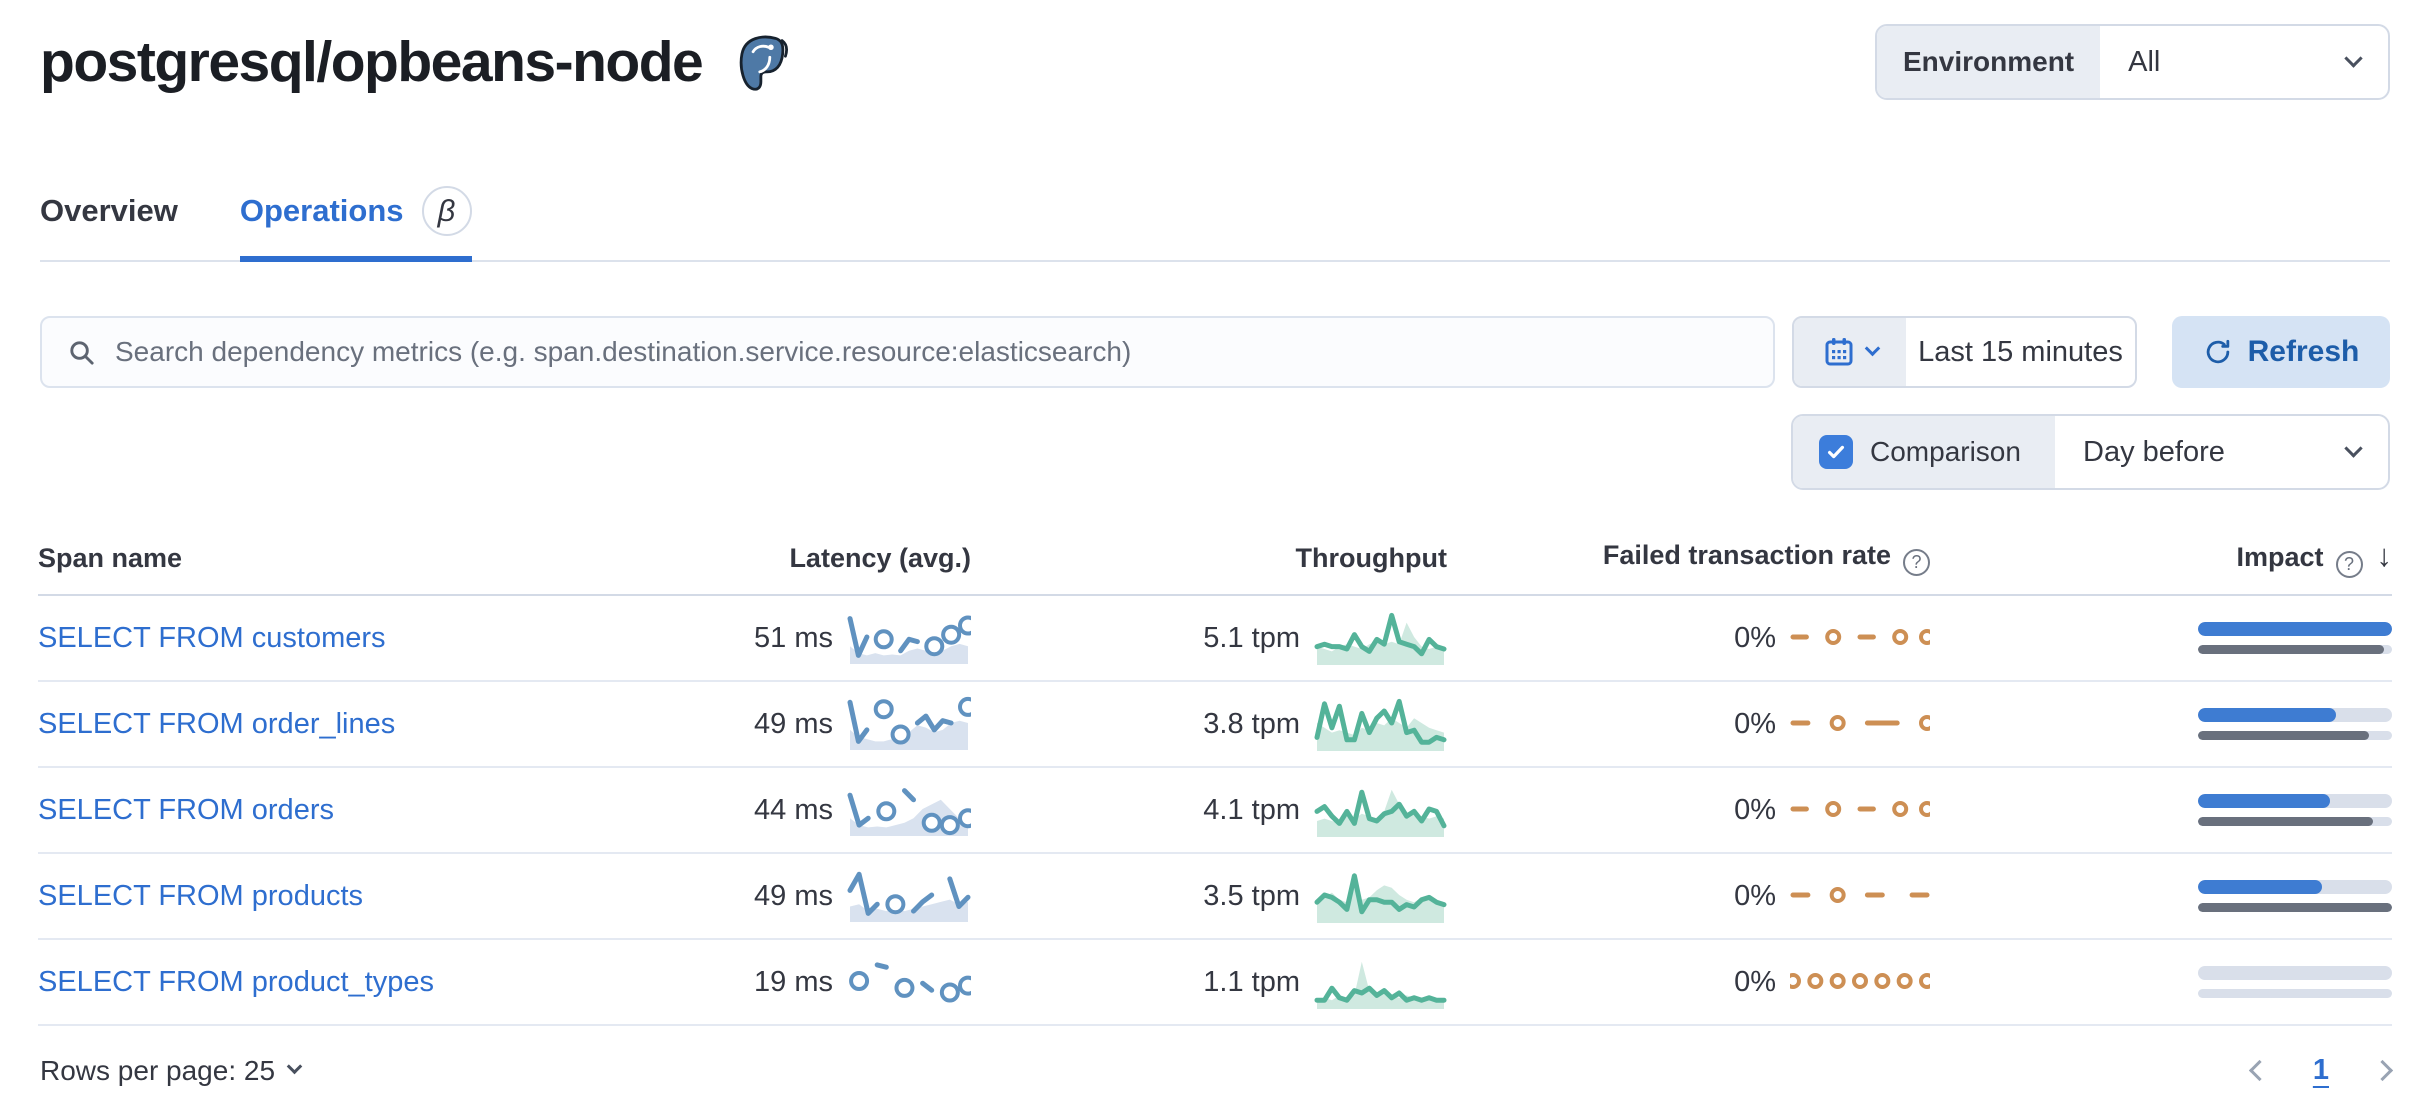 The width and height of the screenshot is (2430, 1104). Describe the element at coordinates (1217, 1070) in the screenshot. I see `table-footer: Rows per page: 25 1` at that location.